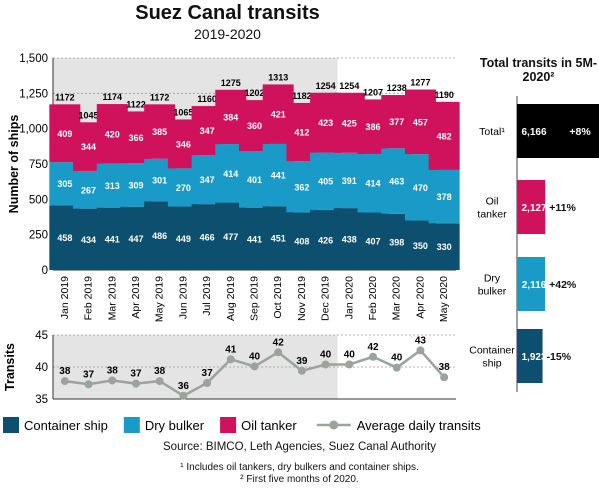 The height and width of the screenshot is (488, 599). What do you see at coordinates (269, 425) in the screenshot?
I see `legend-label: Oil tanker` at bounding box center [269, 425].